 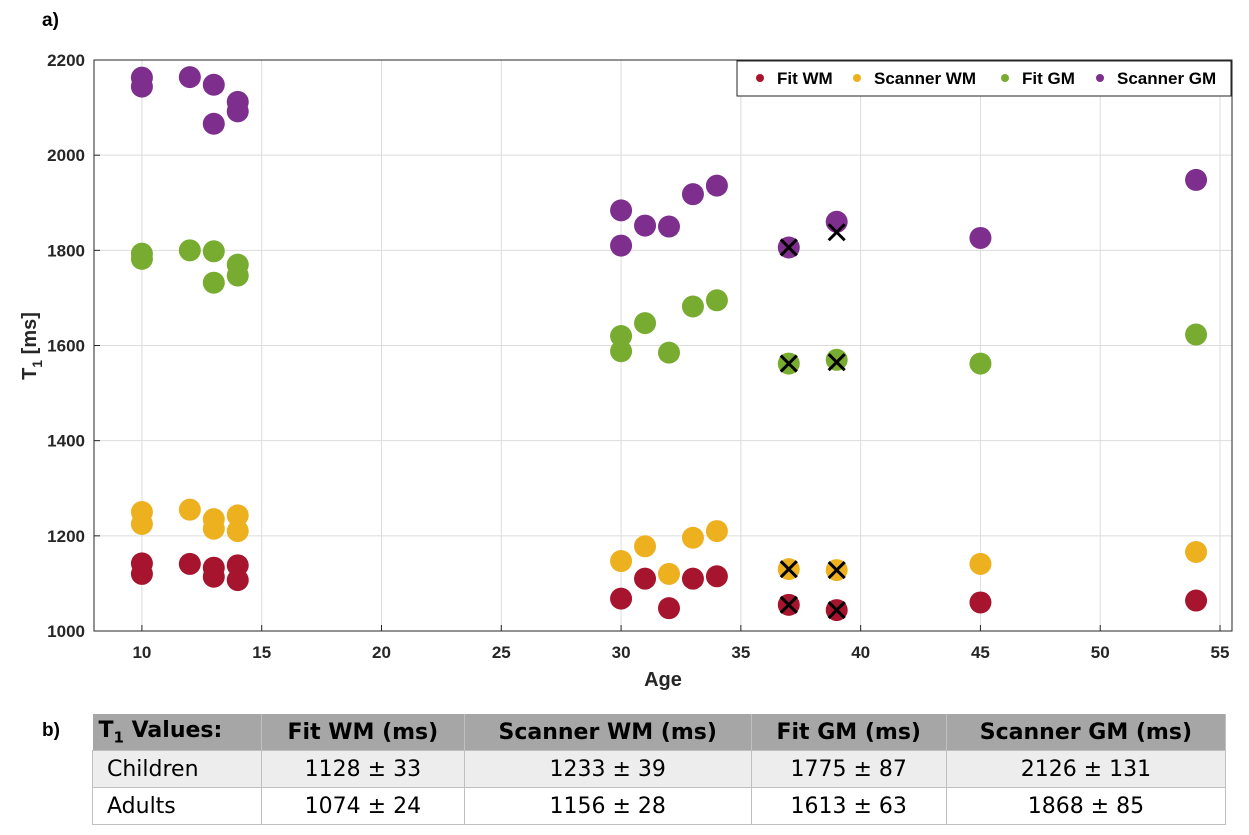 I want to click on cell-fit-gm: 1775 ± 87, so click(x=848, y=769).